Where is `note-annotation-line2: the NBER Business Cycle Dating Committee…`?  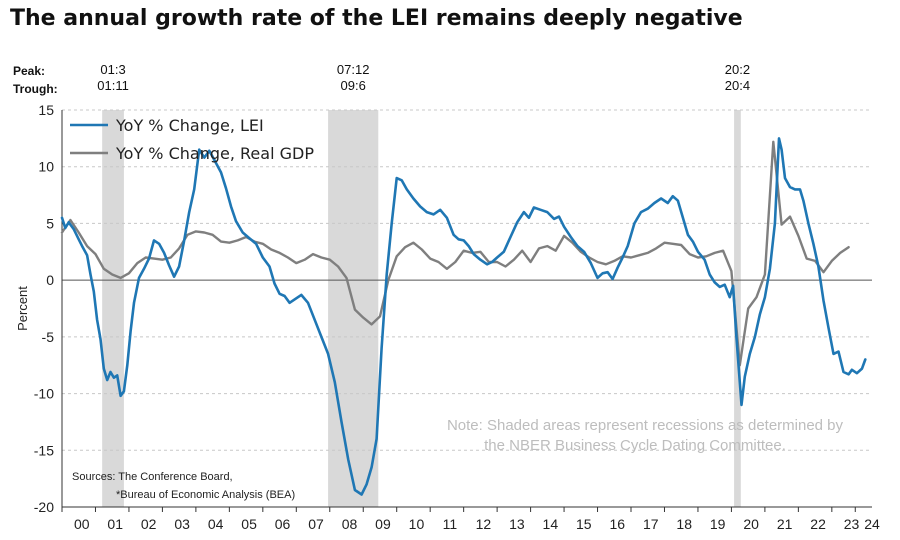
note-annotation-line2: the NBER Business Cycle Dating Committee… is located at coordinates (635, 445).